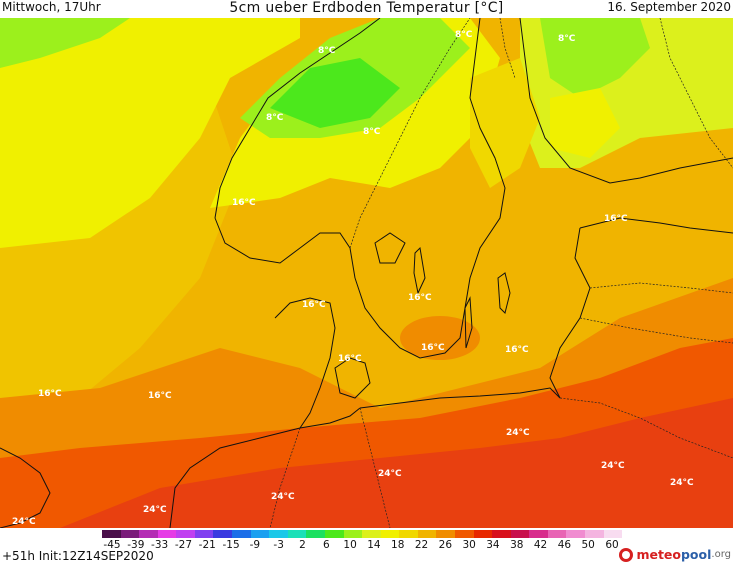 The image size is (733, 566). Describe the element at coordinates (112, 545) in the screenshot. I see `color-scale-tick: -45` at that location.